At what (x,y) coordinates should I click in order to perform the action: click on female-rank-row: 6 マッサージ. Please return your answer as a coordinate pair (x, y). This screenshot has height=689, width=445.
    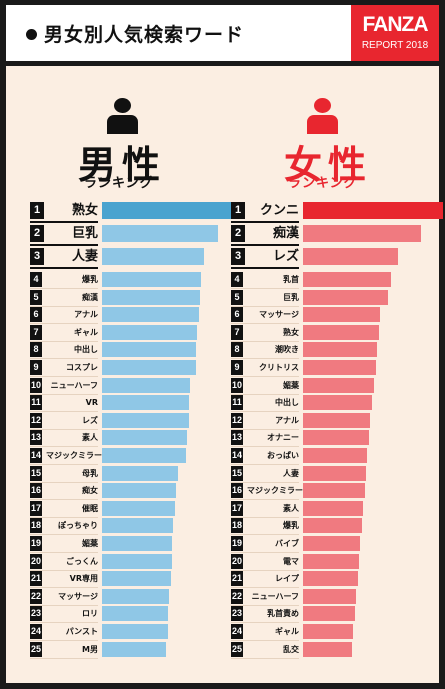
    Looking at the image, I should click on (337, 314).